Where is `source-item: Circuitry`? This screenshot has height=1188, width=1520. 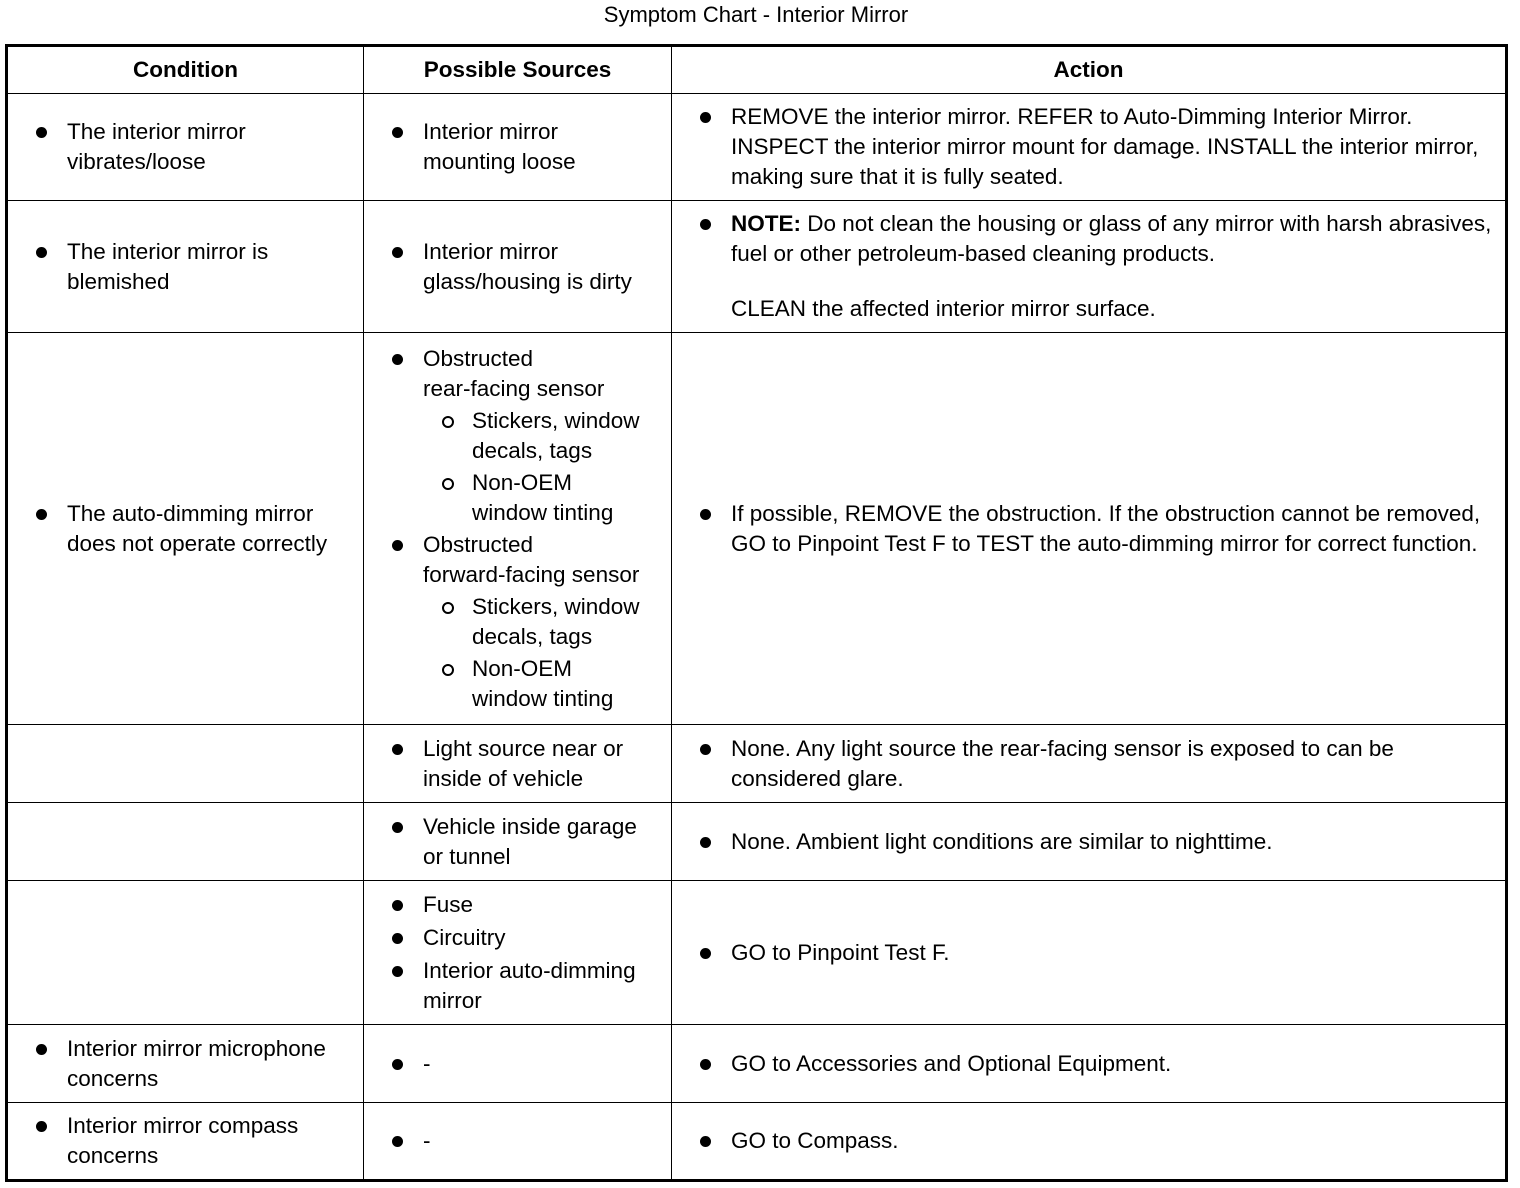 source-item: Circuitry is located at coordinates (514, 938).